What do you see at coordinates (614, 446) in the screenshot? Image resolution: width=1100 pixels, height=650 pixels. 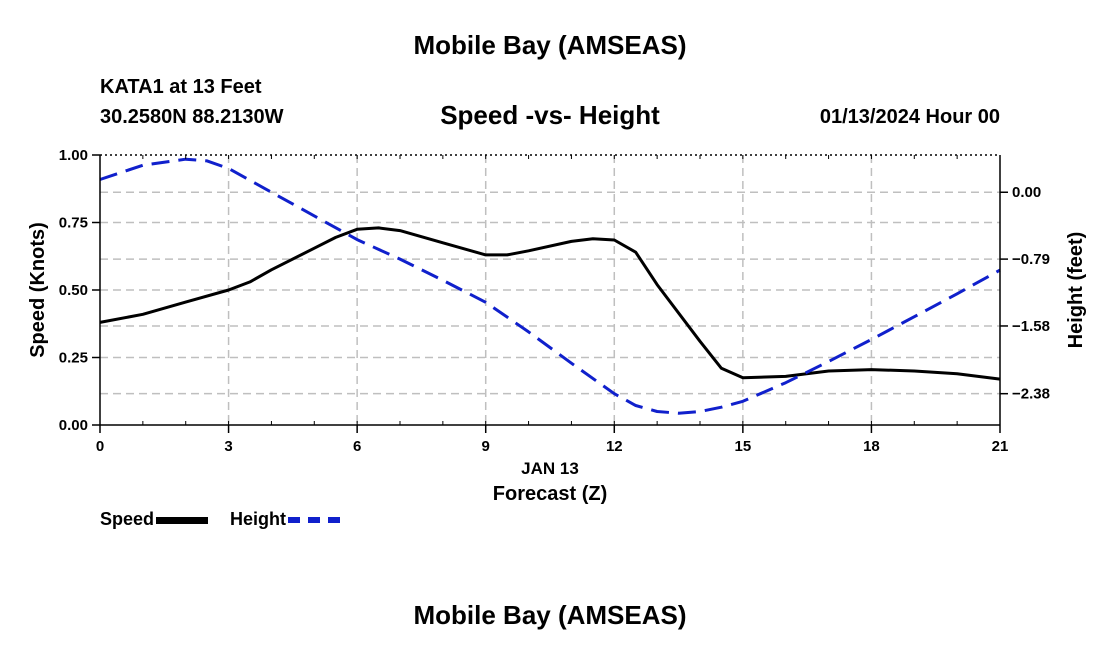 I see `x-tick-label: 12` at bounding box center [614, 446].